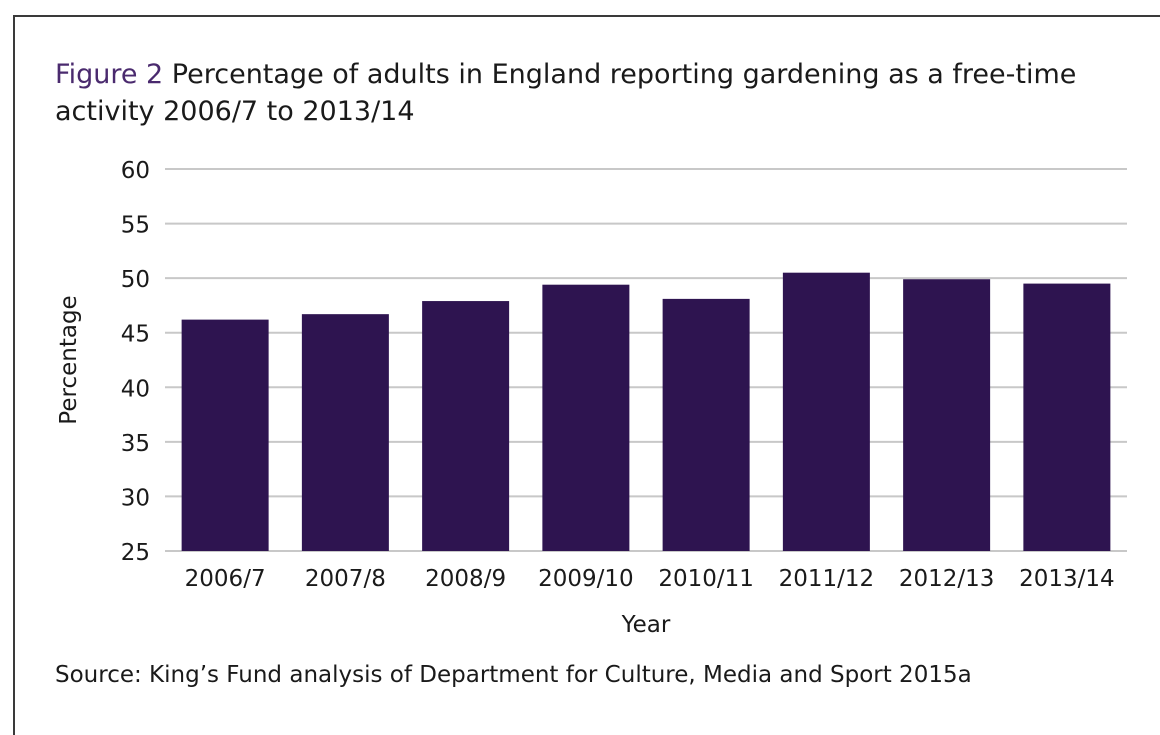  What do you see at coordinates (135, 335) in the screenshot?
I see `y-tick-label: 45` at bounding box center [135, 335].